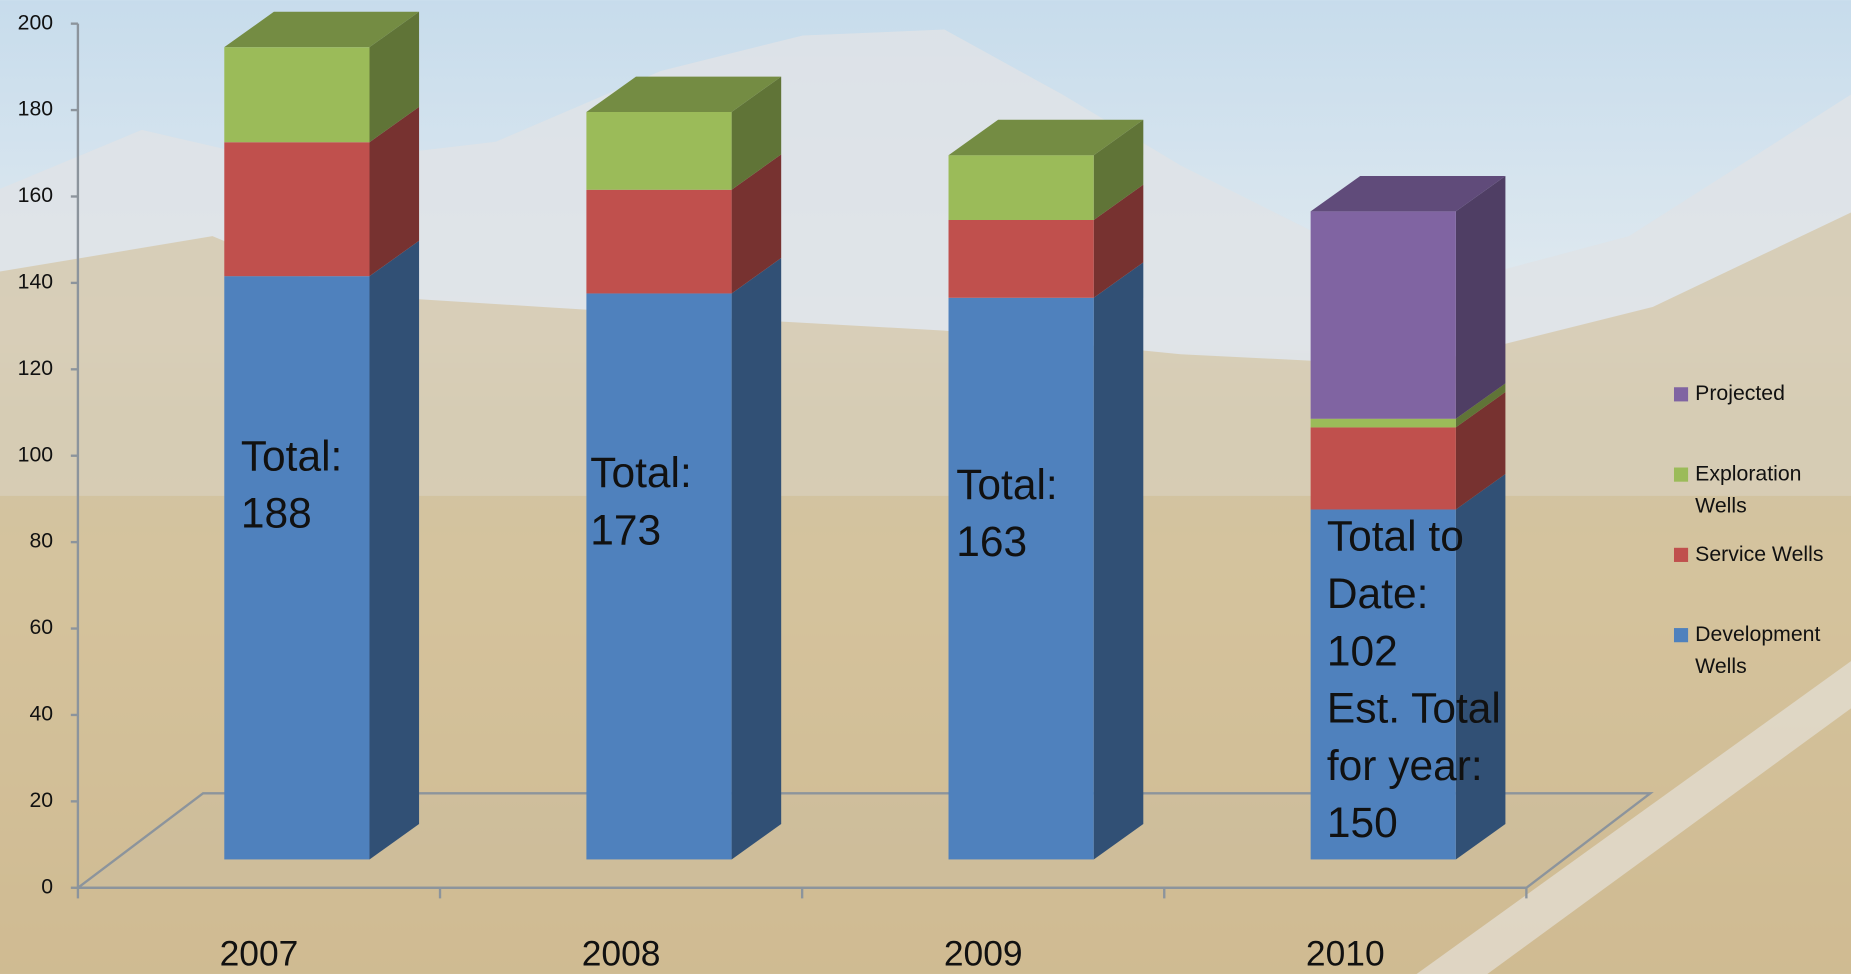  Describe the element at coordinates (621, 954) in the screenshot. I see `x-tick-label: 2008` at that location.